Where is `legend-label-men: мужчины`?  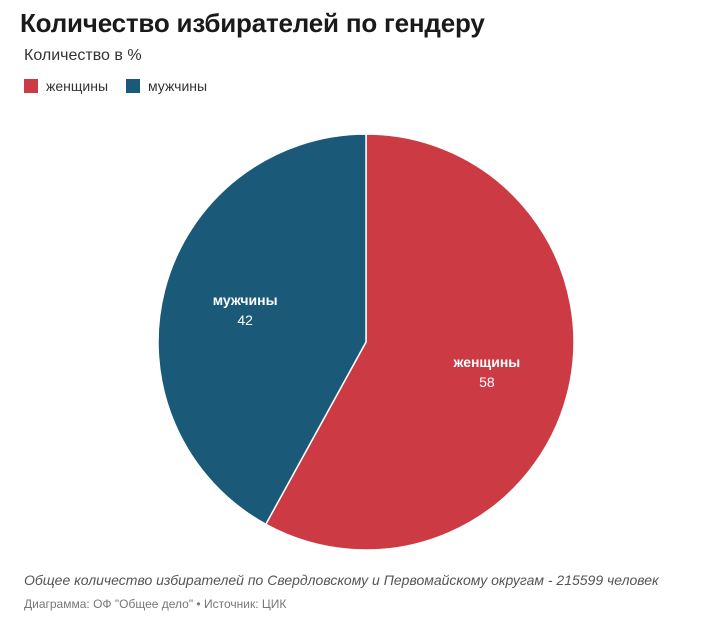 legend-label-men: мужчины is located at coordinates (178, 86).